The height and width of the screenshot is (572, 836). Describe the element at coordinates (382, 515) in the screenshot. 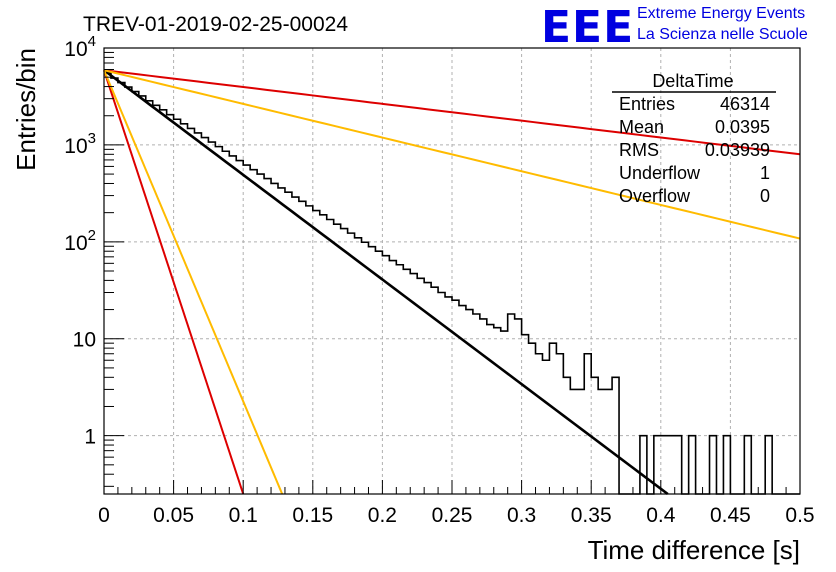

I see `x-tick-label: 0.2` at that location.